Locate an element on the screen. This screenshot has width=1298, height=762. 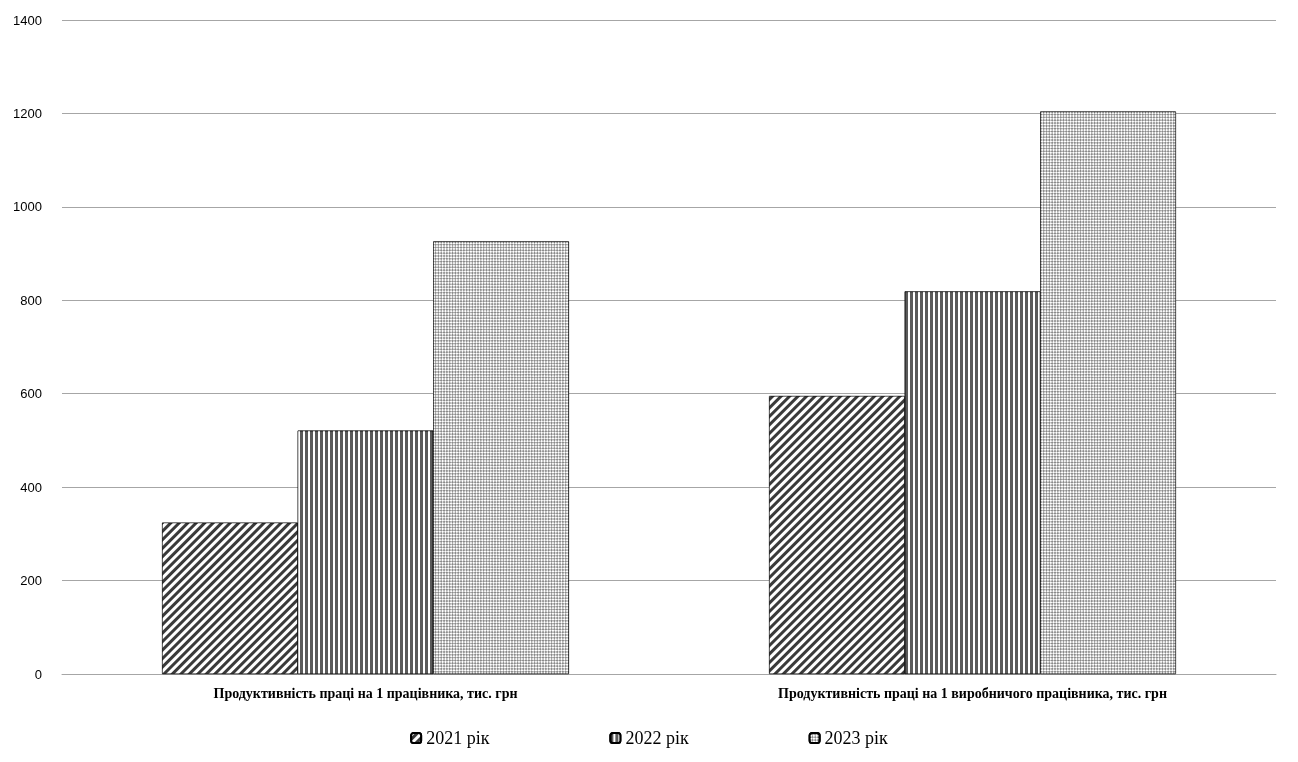
legend-label: 2023 рік is located at coordinates (856, 738).